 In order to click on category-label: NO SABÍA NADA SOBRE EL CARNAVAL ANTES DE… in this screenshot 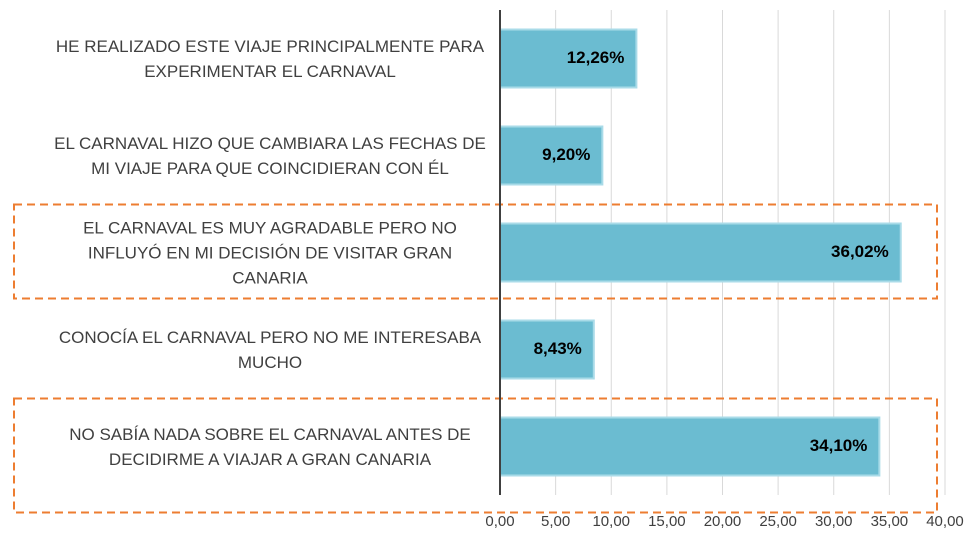, I will do `click(270, 446)`.